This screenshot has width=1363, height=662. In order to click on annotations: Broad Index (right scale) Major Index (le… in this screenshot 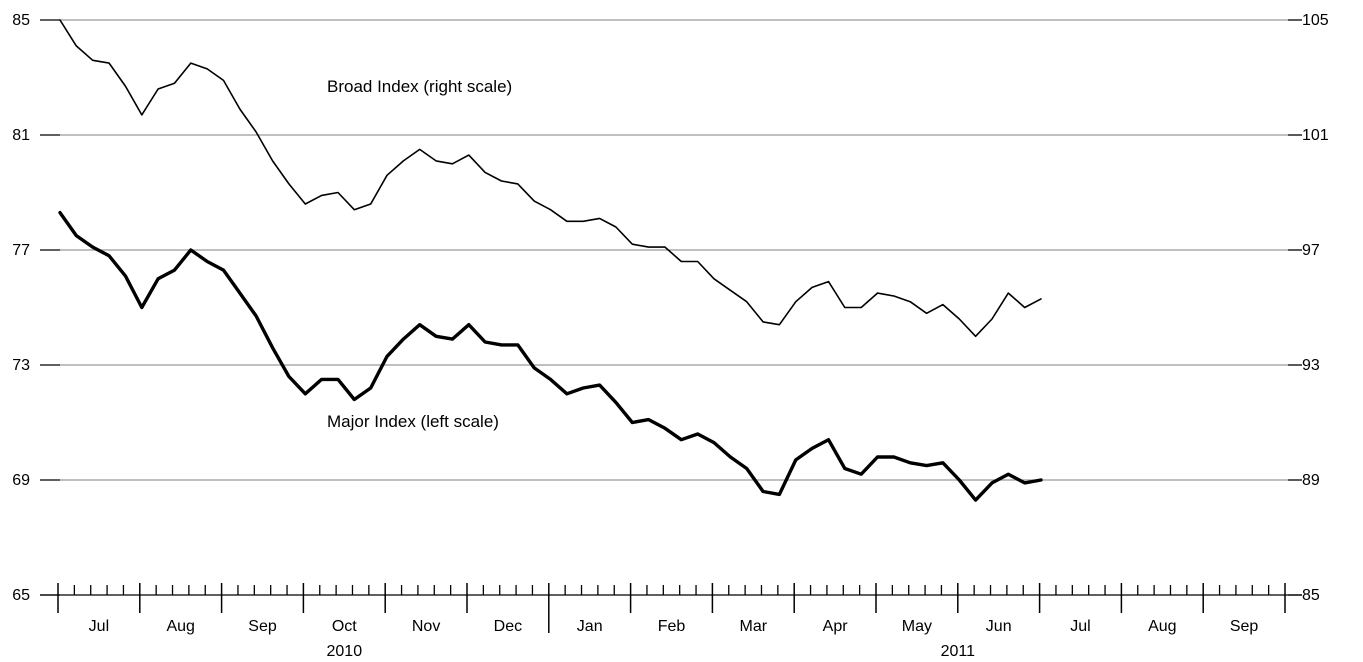, I will do `click(419, 254)`.